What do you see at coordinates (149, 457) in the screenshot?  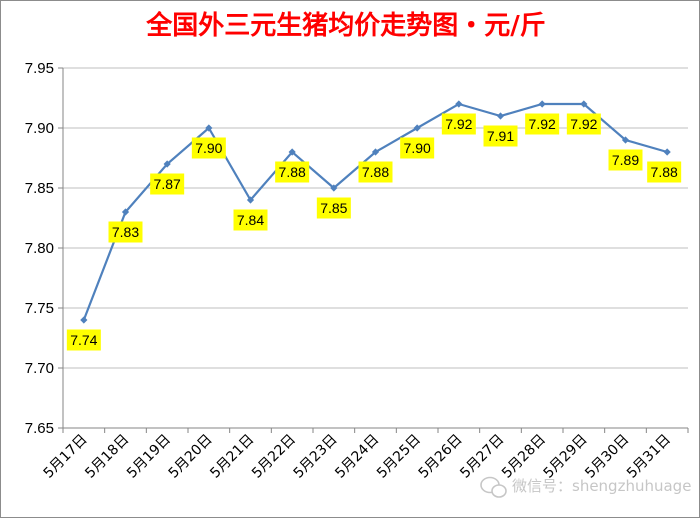 I see `x-tick-label: 5月19日` at bounding box center [149, 457].